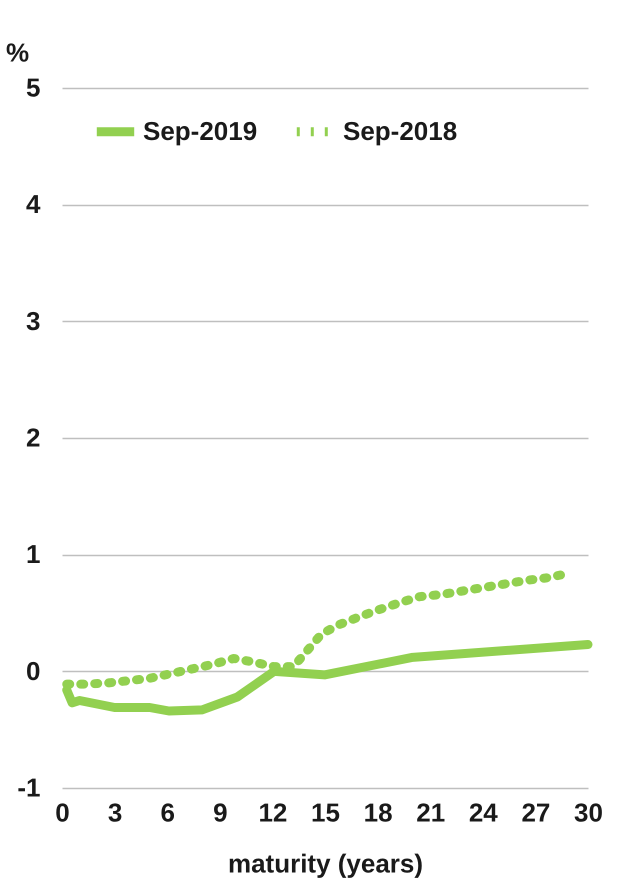  What do you see at coordinates (115, 813) in the screenshot?
I see `x-tick-label: 3` at bounding box center [115, 813].